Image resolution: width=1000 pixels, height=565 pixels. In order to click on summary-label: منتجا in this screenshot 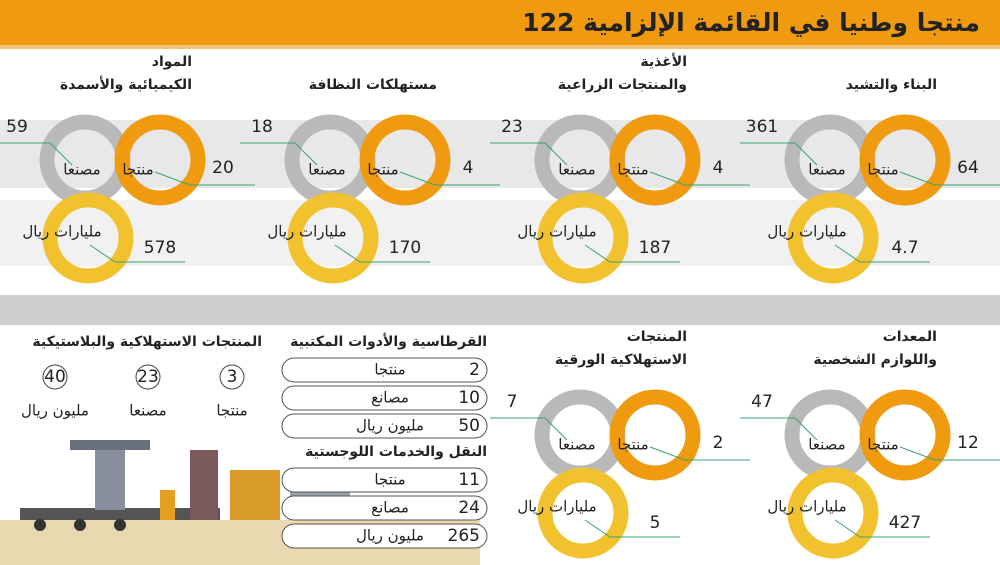, I will do `click(231, 411)`.